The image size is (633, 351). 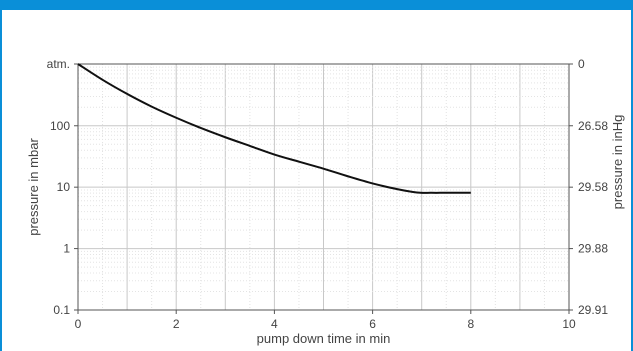 What do you see at coordinates (64, 187) in the screenshot?
I see `y-tick-label: 10` at bounding box center [64, 187].